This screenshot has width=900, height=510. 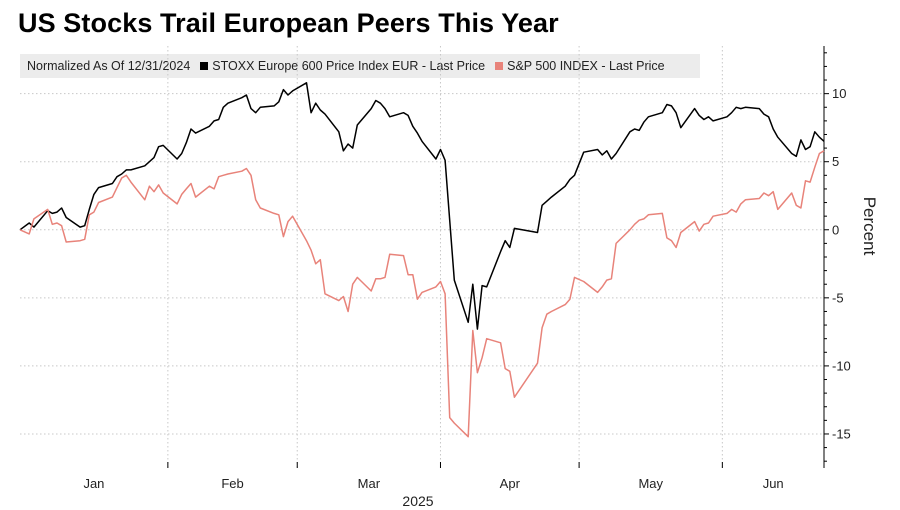 I want to click on y-tick-label: -5, so click(x=838, y=297).